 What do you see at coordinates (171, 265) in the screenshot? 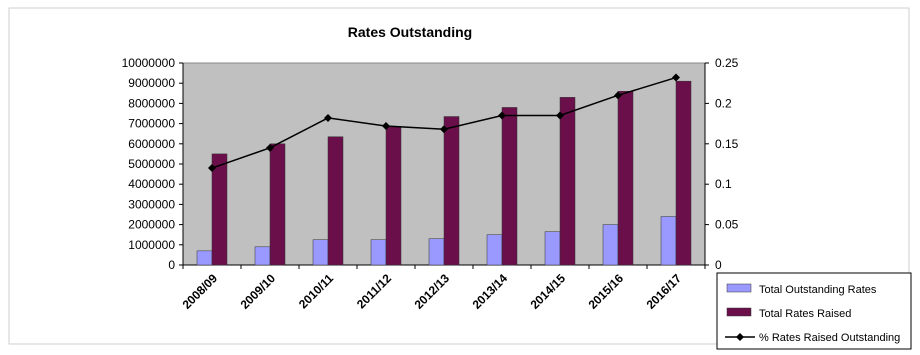
I see `left-tick-label: 0` at bounding box center [171, 265].